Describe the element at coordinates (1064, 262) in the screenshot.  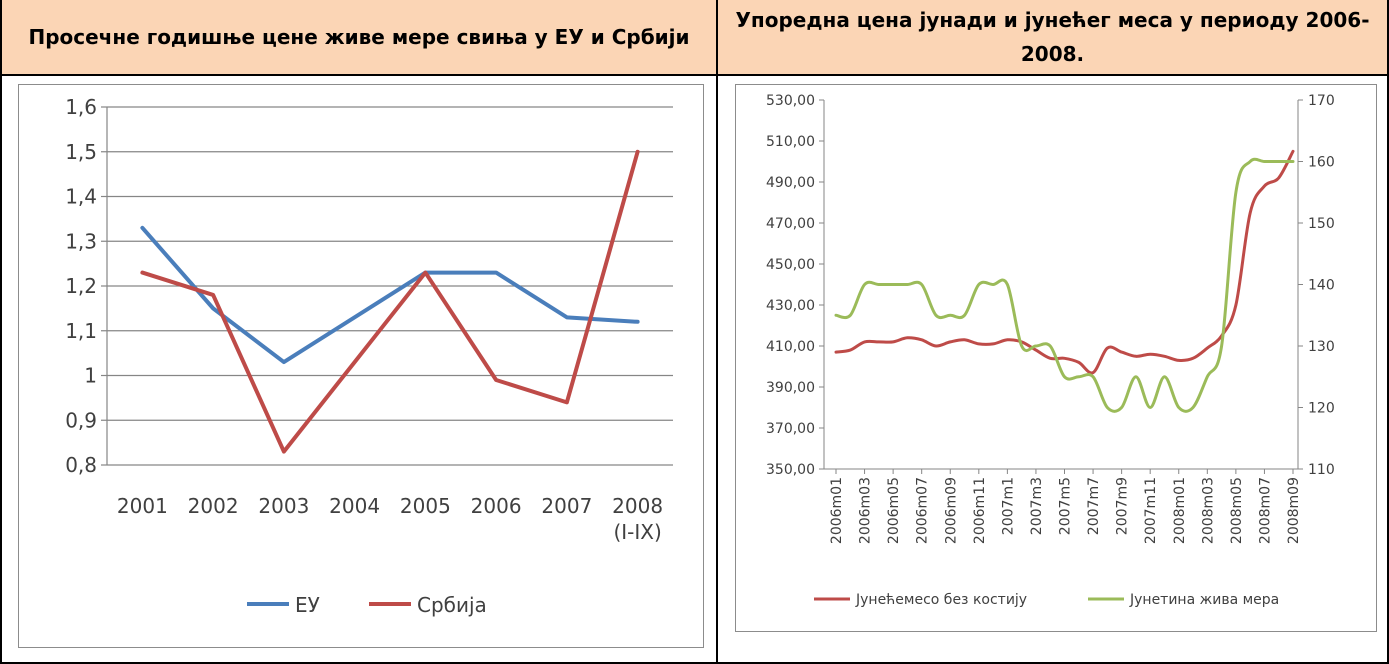
I see `series-line-beef-boneless` at that location.